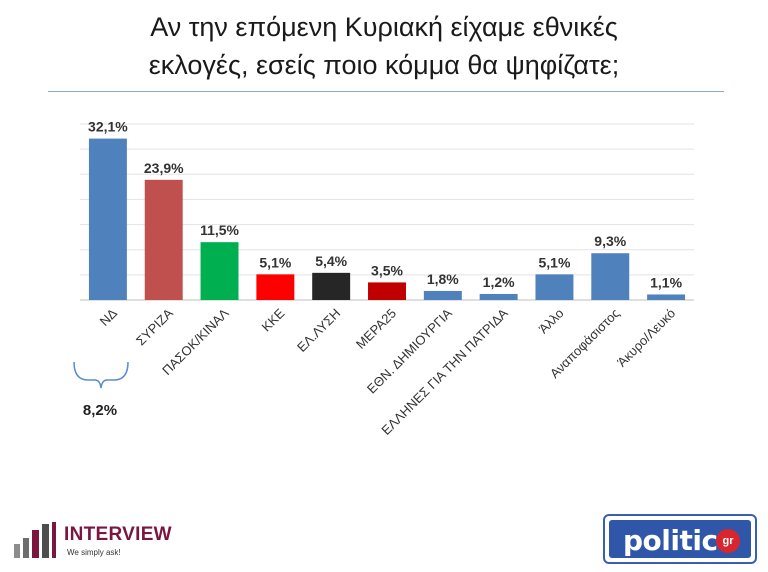  What do you see at coordinates (728, 541) in the screenshot?
I see `politic-logo-gr-badge: gr` at bounding box center [728, 541].